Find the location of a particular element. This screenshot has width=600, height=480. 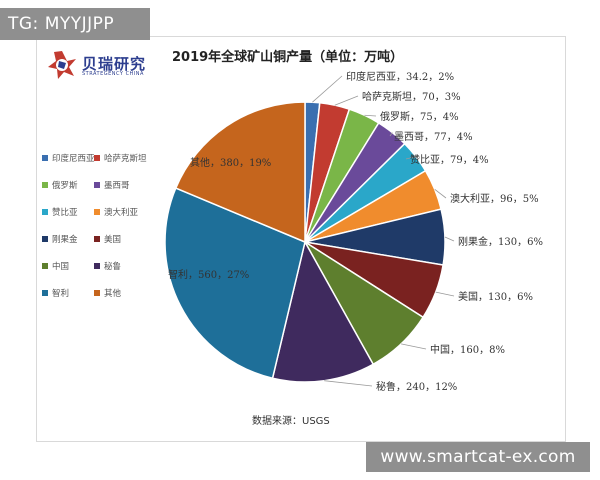

data-label-12: 其他，380，19% is located at coordinates (230, 162).